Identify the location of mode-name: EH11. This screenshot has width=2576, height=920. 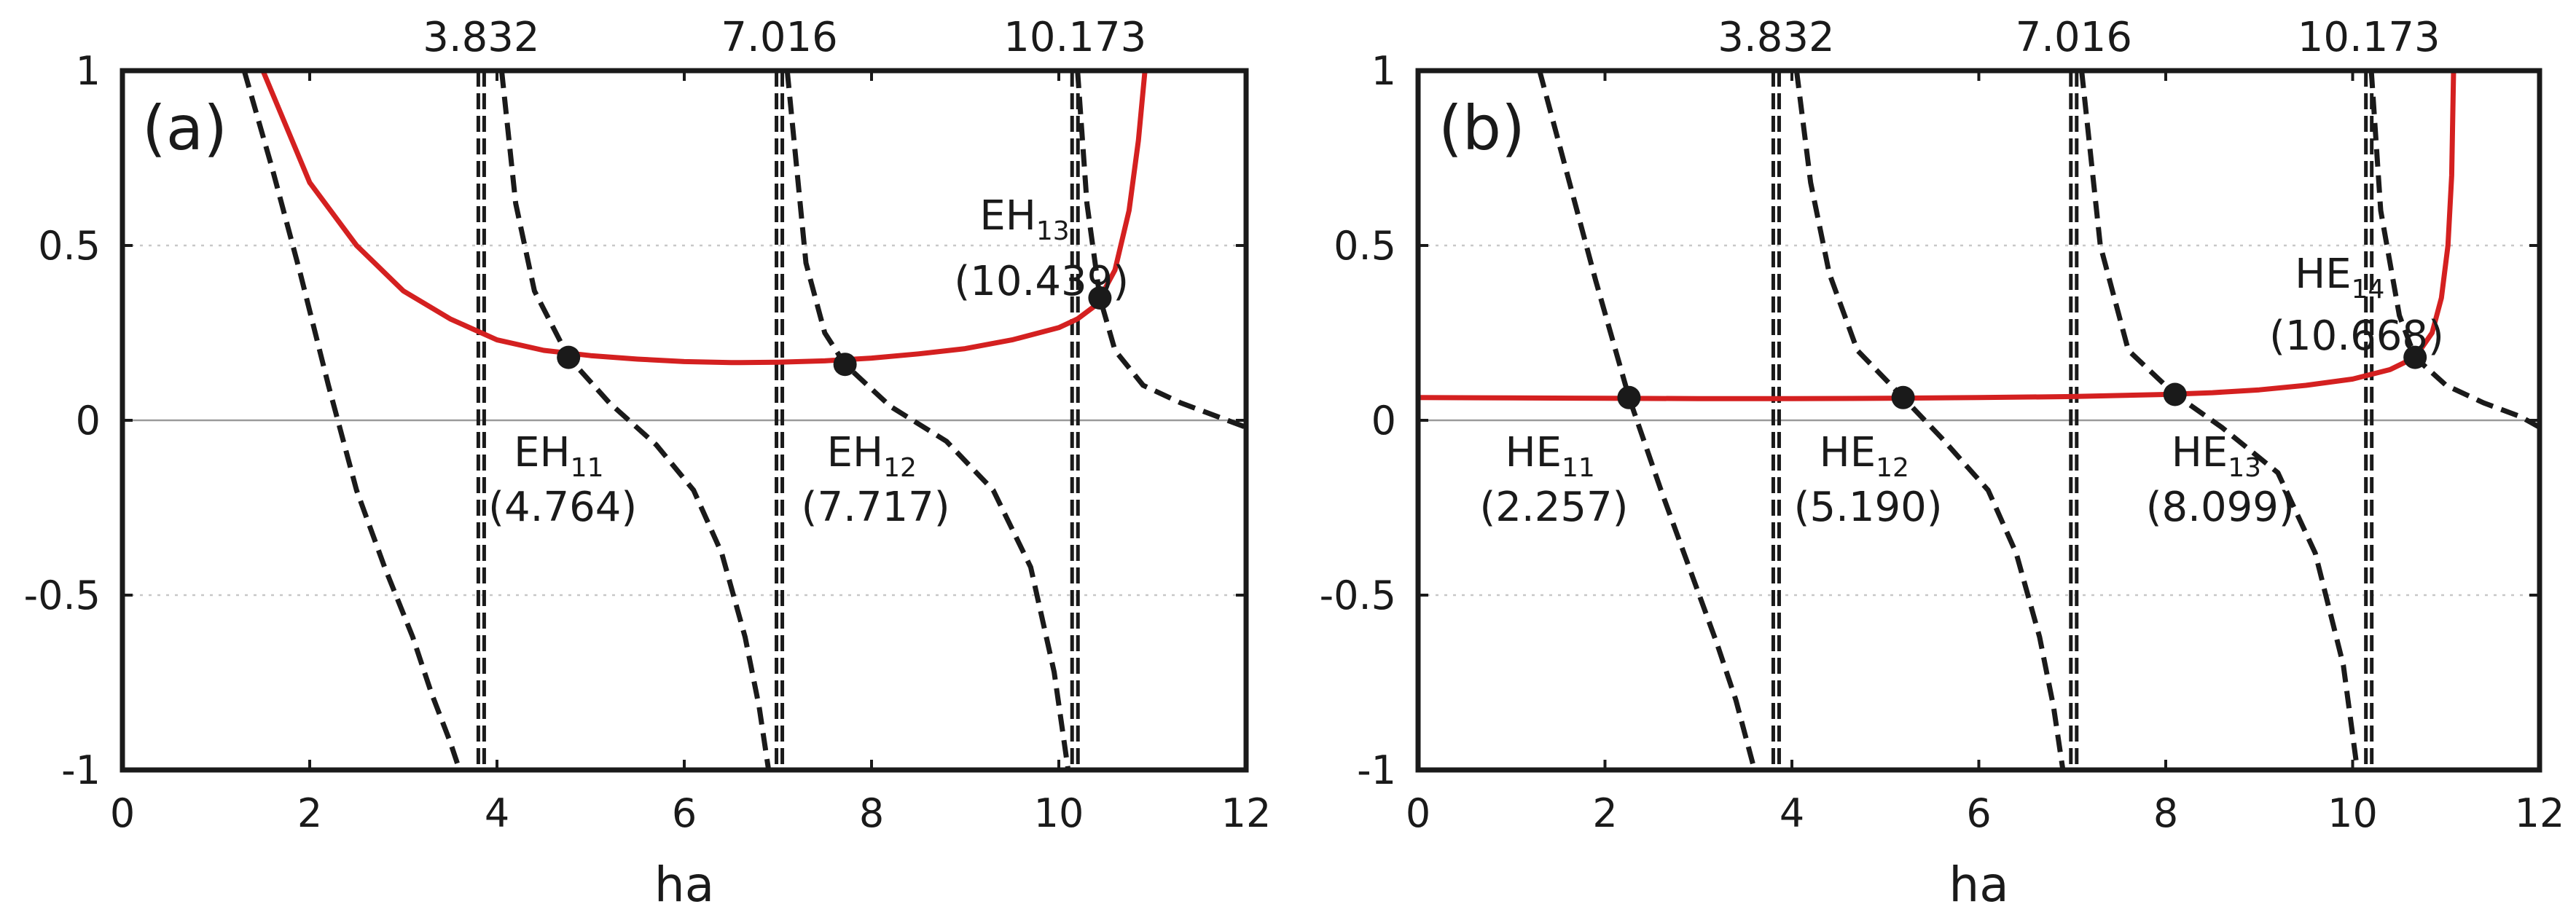
(558, 456).